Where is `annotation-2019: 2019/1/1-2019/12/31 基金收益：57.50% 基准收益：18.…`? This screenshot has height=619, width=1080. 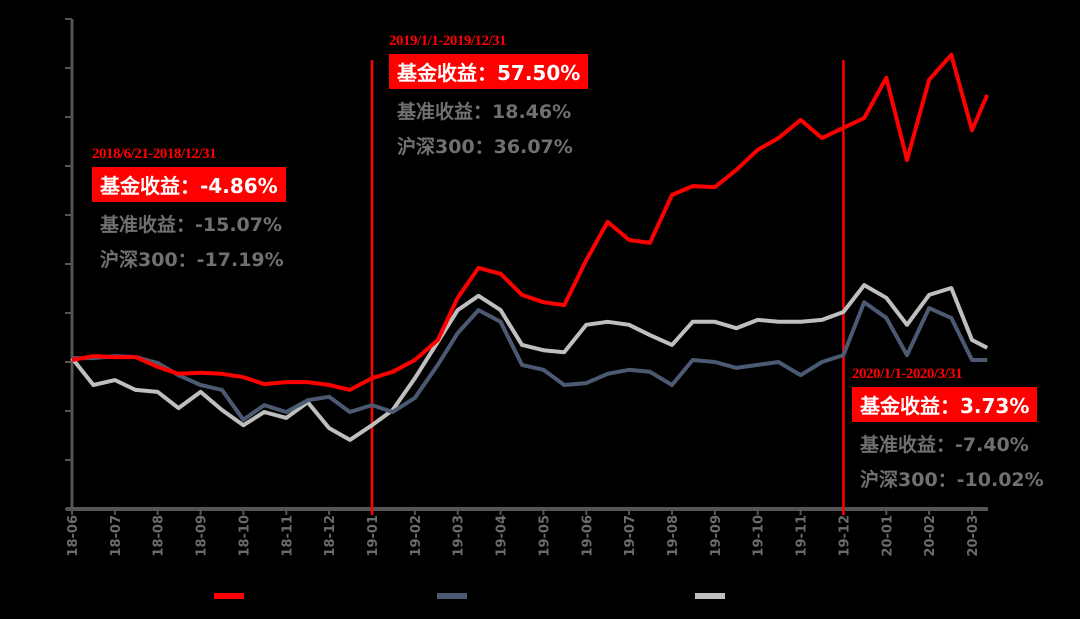
annotation-2019: 2019/1/1-2019/12/31 基金收益：57.50% 基准收益：18.… is located at coordinates (489, 96).